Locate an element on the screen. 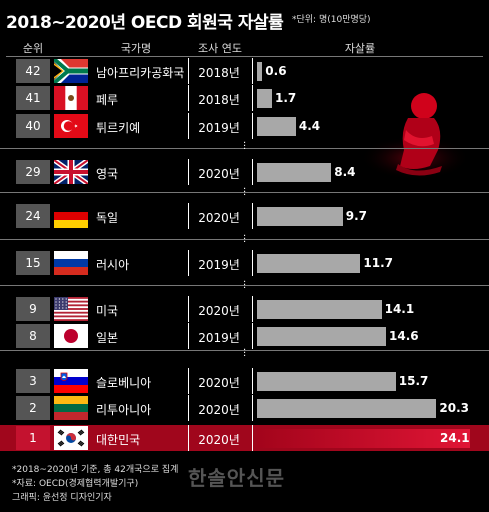 The width and height of the screenshot is (489, 512). south-africa-flag-icon is located at coordinates (71, 71).